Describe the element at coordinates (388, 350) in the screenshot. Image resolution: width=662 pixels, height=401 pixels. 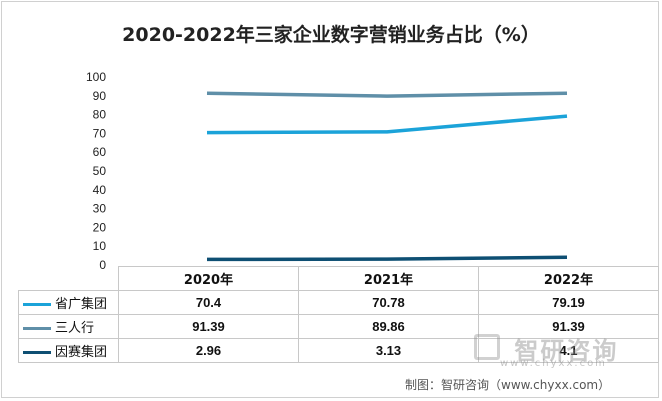
I see `data-label: 3.13` at that location.